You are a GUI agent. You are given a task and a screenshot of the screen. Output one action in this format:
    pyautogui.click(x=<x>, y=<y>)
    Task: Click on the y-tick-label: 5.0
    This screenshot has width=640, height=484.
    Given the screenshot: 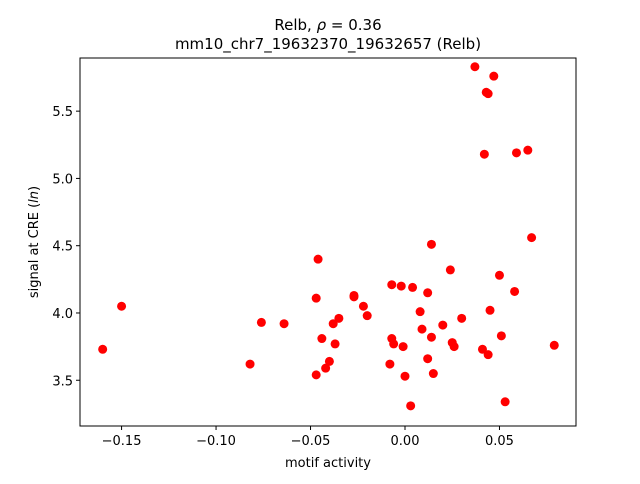 What is the action you would take?
    pyautogui.click(x=62, y=179)
    